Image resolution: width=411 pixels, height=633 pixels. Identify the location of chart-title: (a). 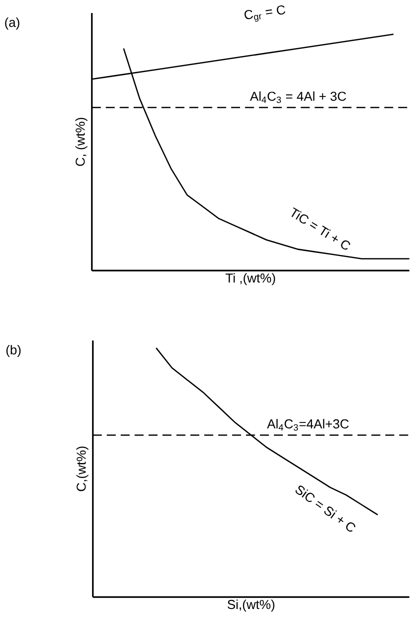
(12, 24).